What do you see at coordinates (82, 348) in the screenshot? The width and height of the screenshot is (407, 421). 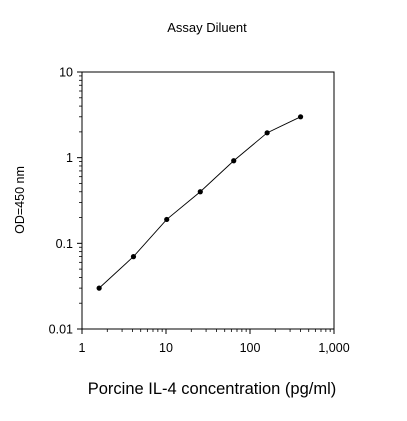 I see `x-tick-label: 1` at bounding box center [82, 348].